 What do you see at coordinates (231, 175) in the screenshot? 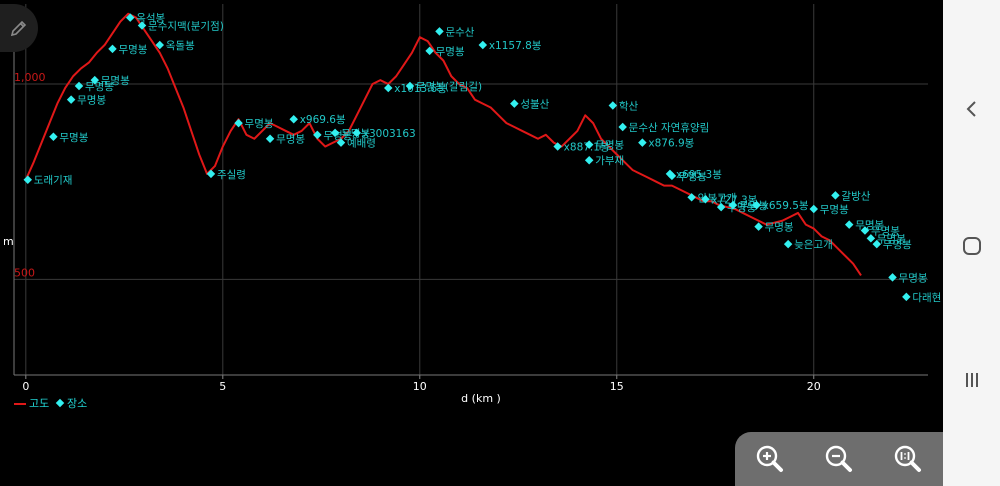
I see `place-label: 주실령` at bounding box center [231, 175].